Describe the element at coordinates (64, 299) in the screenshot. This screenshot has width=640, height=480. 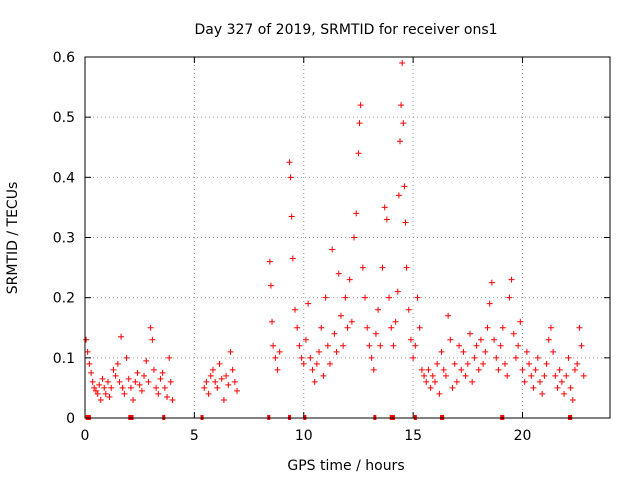
I see `y-tick-label: 0.2` at that location.